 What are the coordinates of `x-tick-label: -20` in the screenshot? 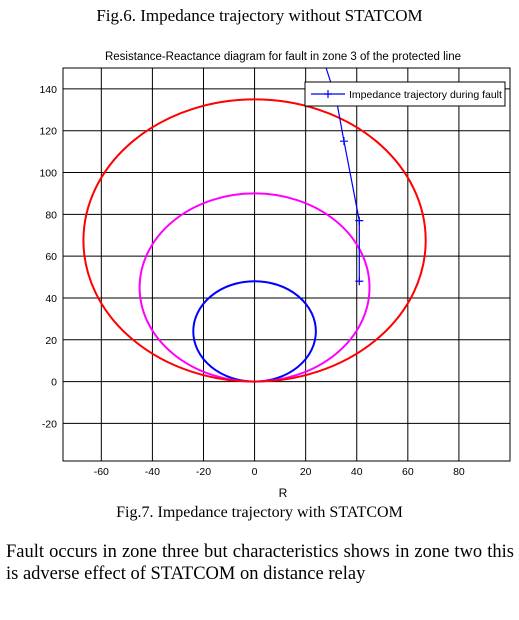 It's located at (203, 472).